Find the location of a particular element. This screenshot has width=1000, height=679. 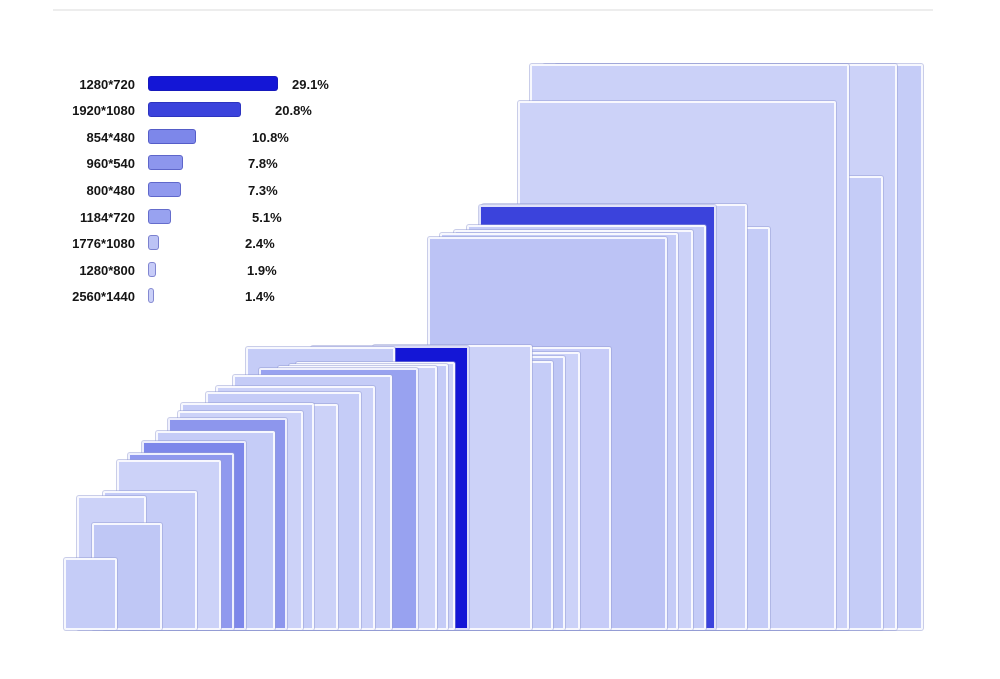

legend-row-960x540: 960*540 7.8% is located at coordinates (180, 163).